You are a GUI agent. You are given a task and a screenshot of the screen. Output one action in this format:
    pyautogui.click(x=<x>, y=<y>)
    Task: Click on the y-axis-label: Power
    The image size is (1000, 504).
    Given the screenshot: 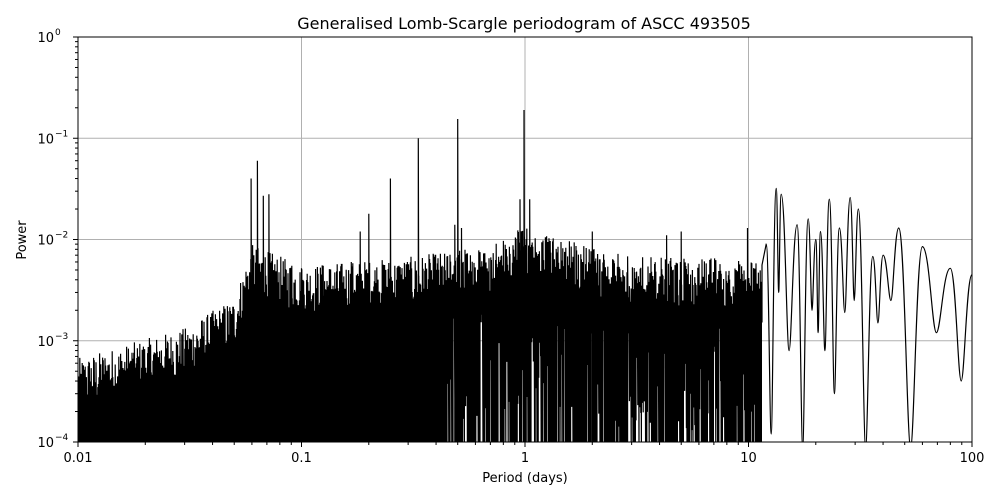 What is the action you would take?
    pyautogui.click(x=22, y=240)
    